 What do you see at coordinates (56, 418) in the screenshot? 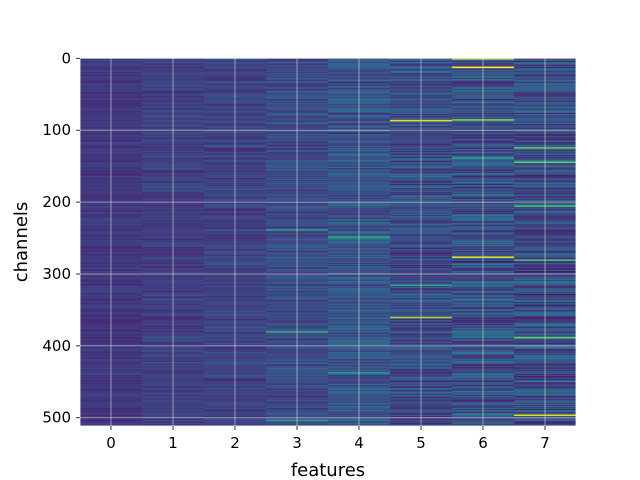
I see `y-tick-label: 500` at bounding box center [56, 418].